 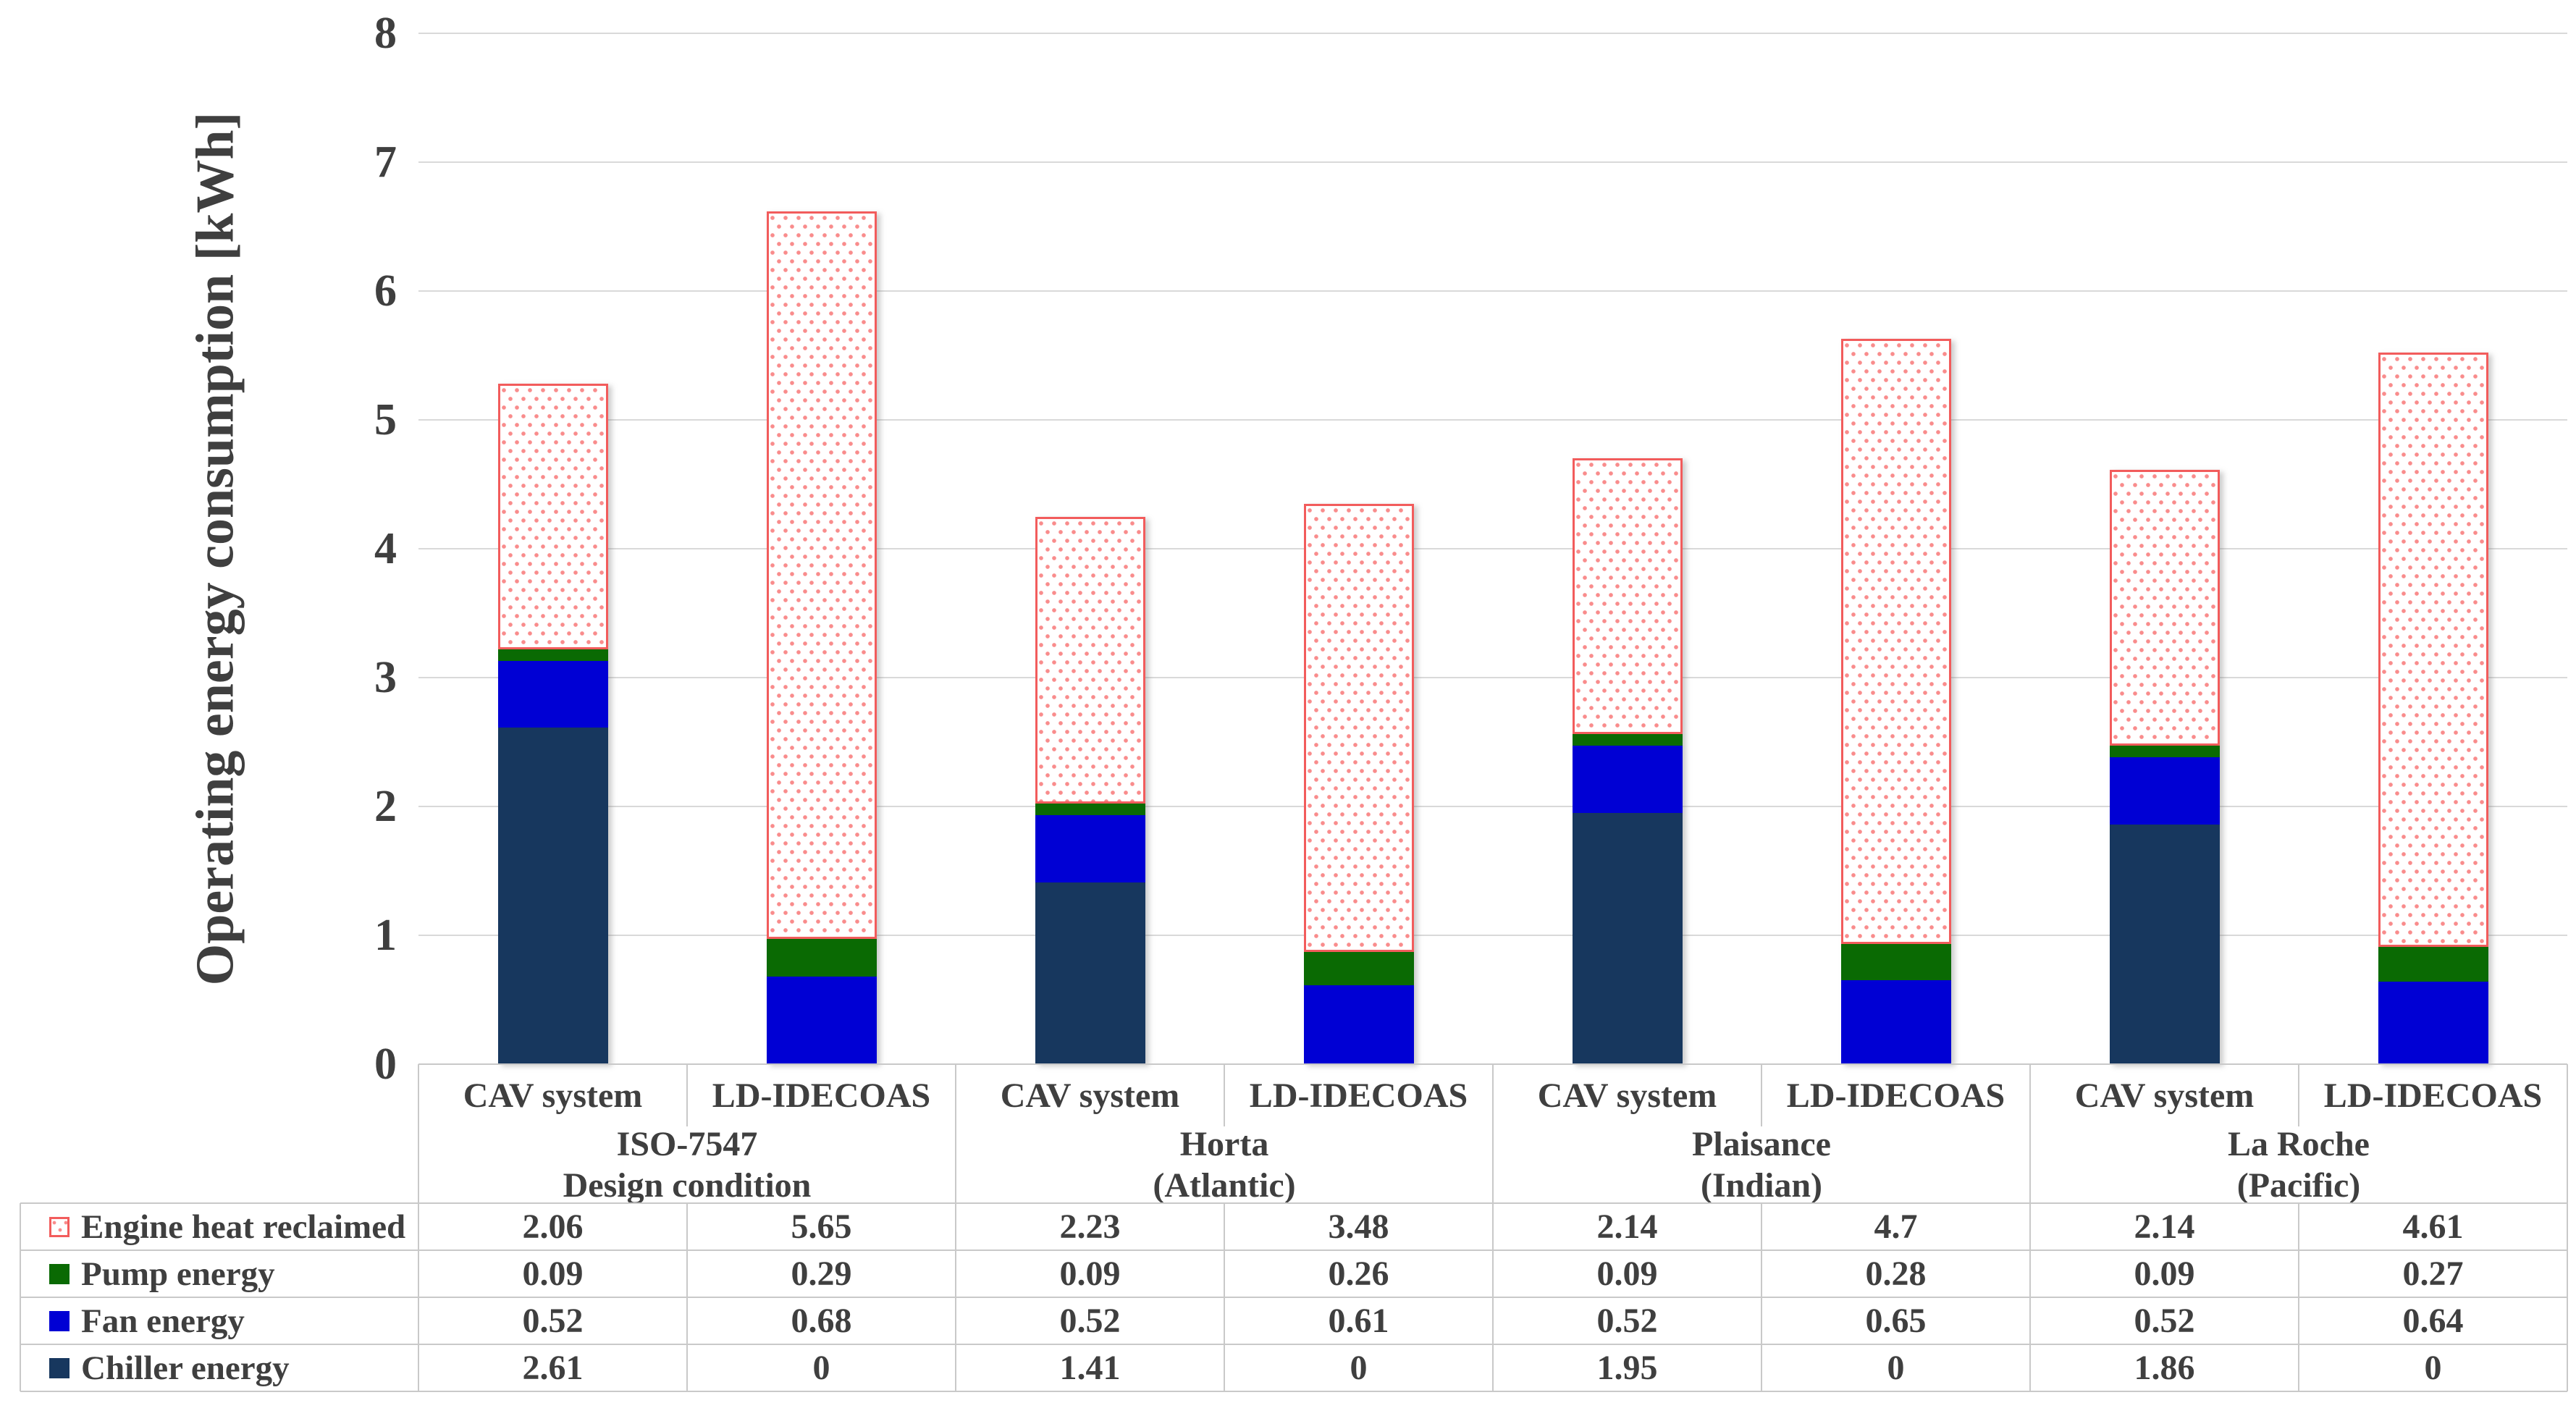 I want to click on value-cell: 1.41, so click(x=1090, y=1368).